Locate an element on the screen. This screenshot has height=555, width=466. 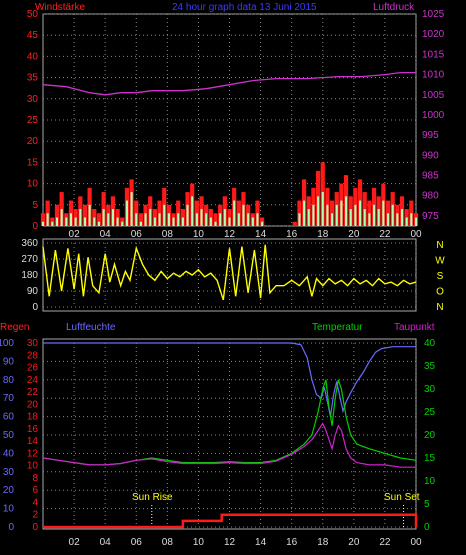
time-tick-label: 02 is located at coordinates (75, 234).